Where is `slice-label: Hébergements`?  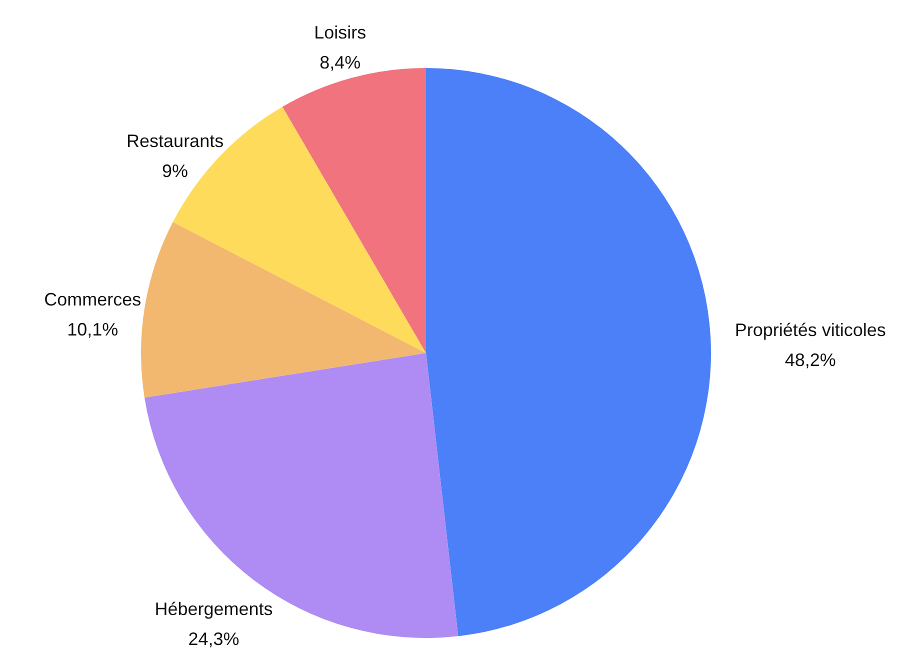 slice-label: Hébergements is located at coordinates (213, 608).